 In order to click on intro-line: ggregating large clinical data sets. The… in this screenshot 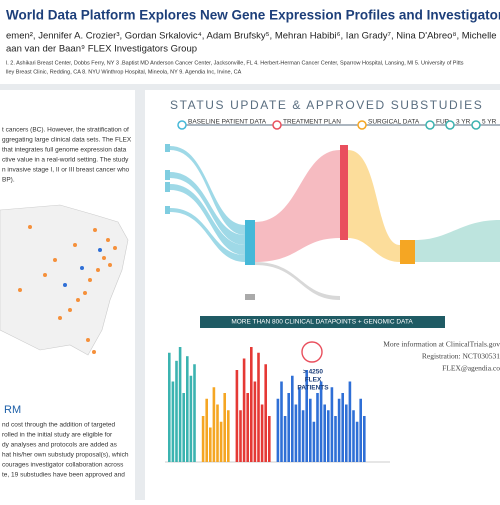, I will do `click(67, 140)`.